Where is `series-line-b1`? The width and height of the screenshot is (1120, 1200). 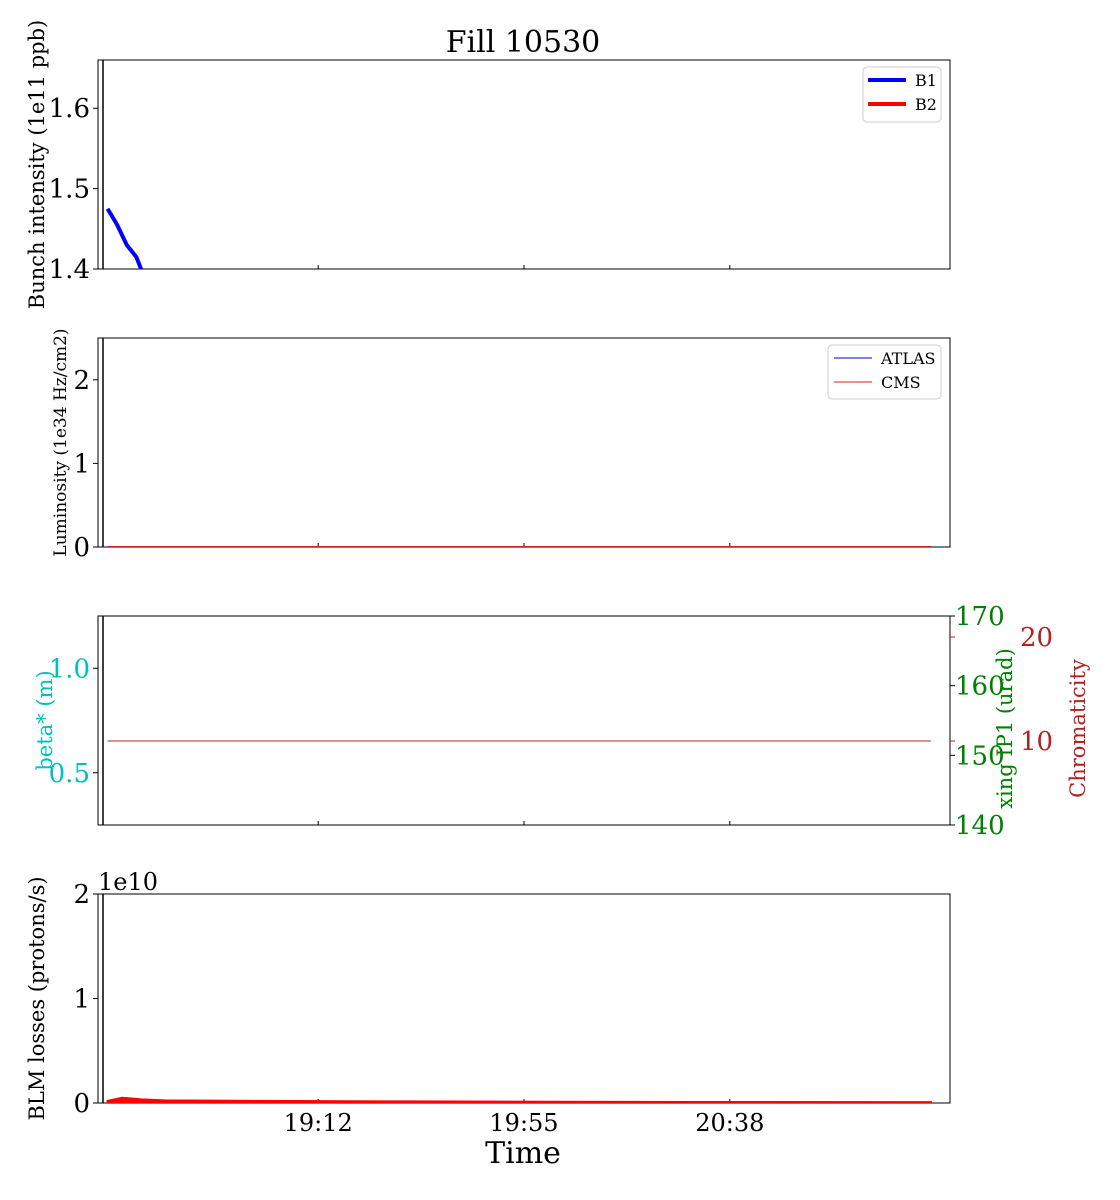 series-line-b1 is located at coordinates (124, 238).